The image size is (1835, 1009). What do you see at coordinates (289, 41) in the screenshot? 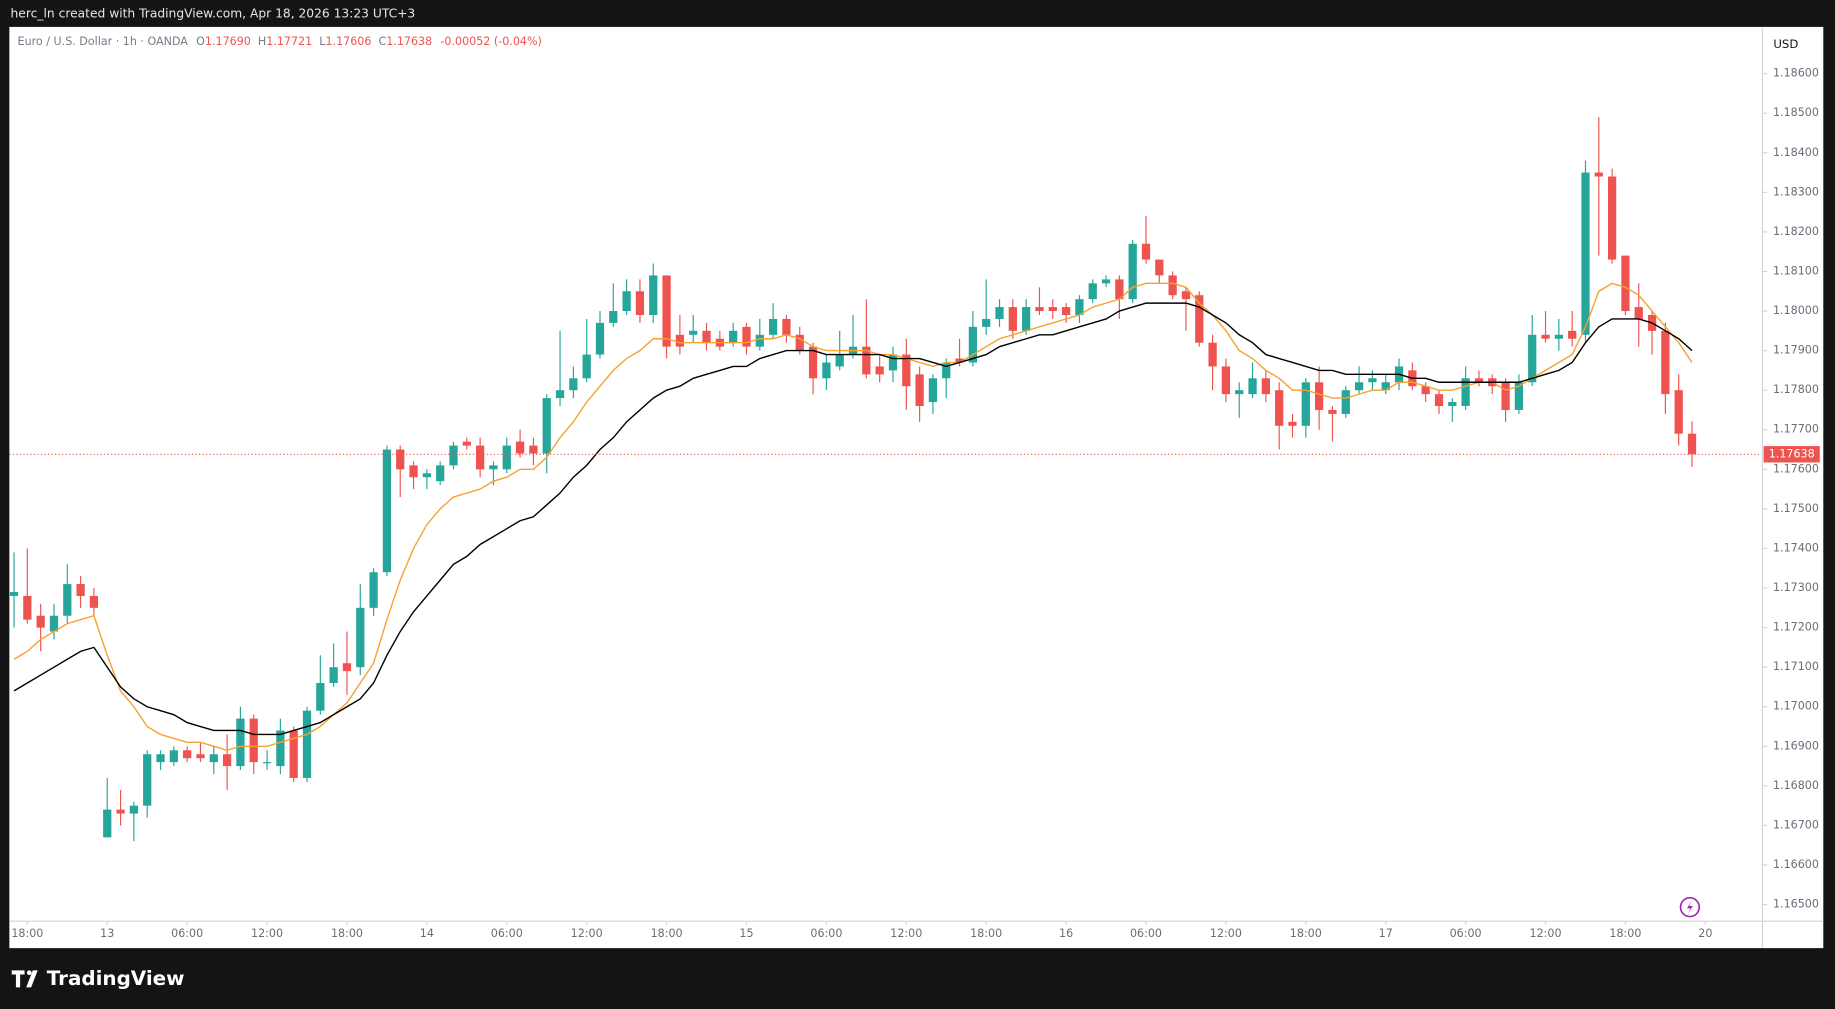
I see `high-value: 1.17721` at bounding box center [289, 41].